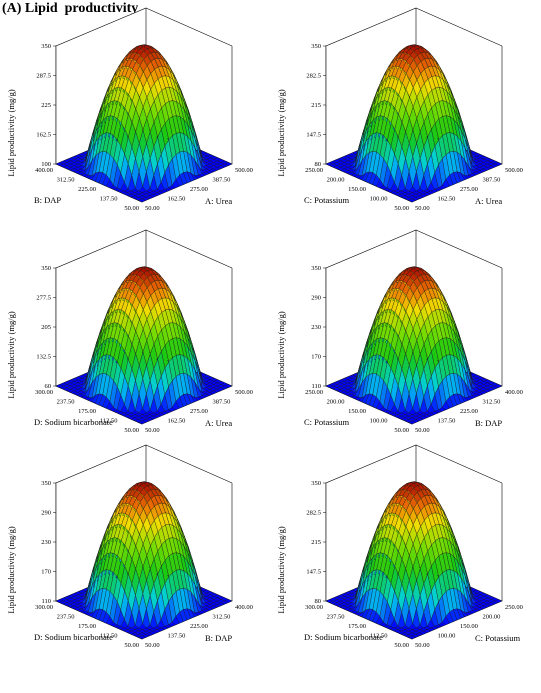  Describe the element at coordinates (109, 199) in the screenshot. I see `y-tick-label: 137.50` at that location.